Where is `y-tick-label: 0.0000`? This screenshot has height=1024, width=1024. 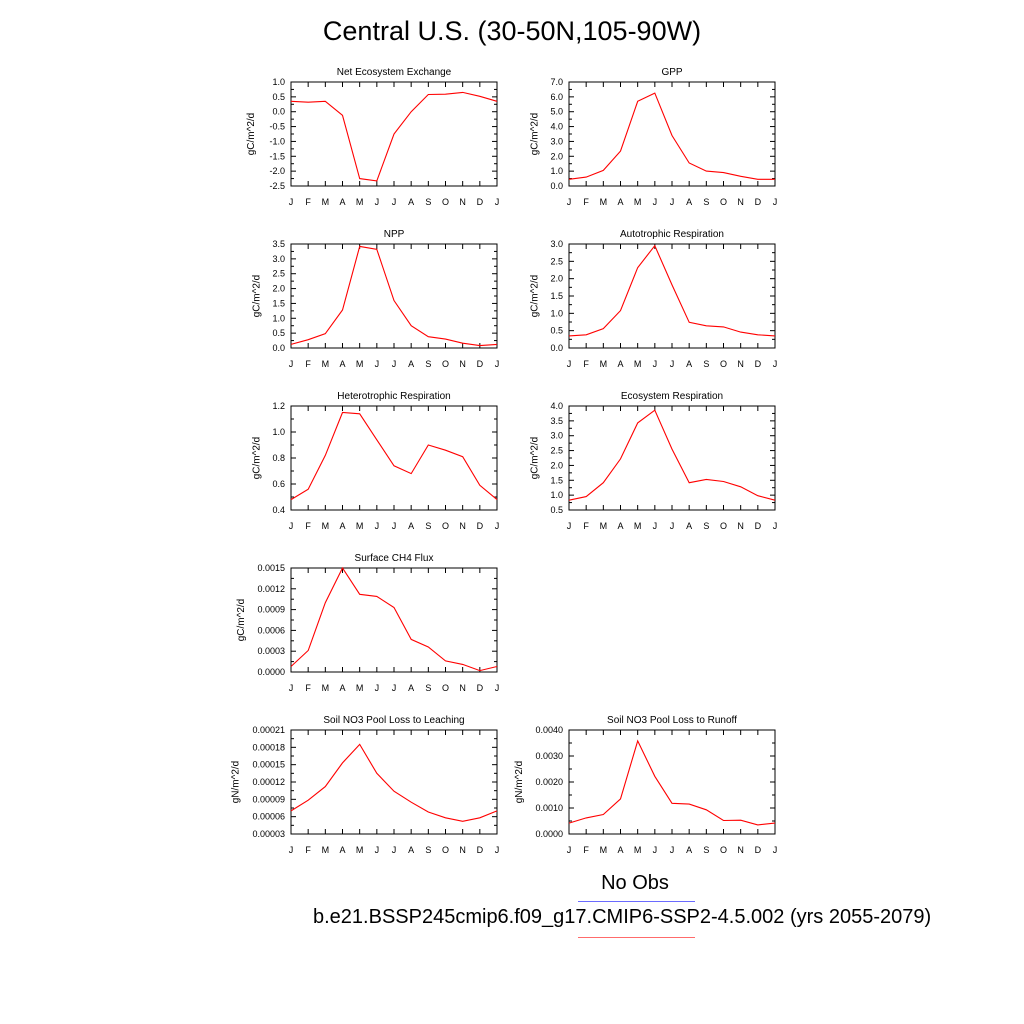
y-tick-label: 0.0000 is located at coordinates (271, 672).